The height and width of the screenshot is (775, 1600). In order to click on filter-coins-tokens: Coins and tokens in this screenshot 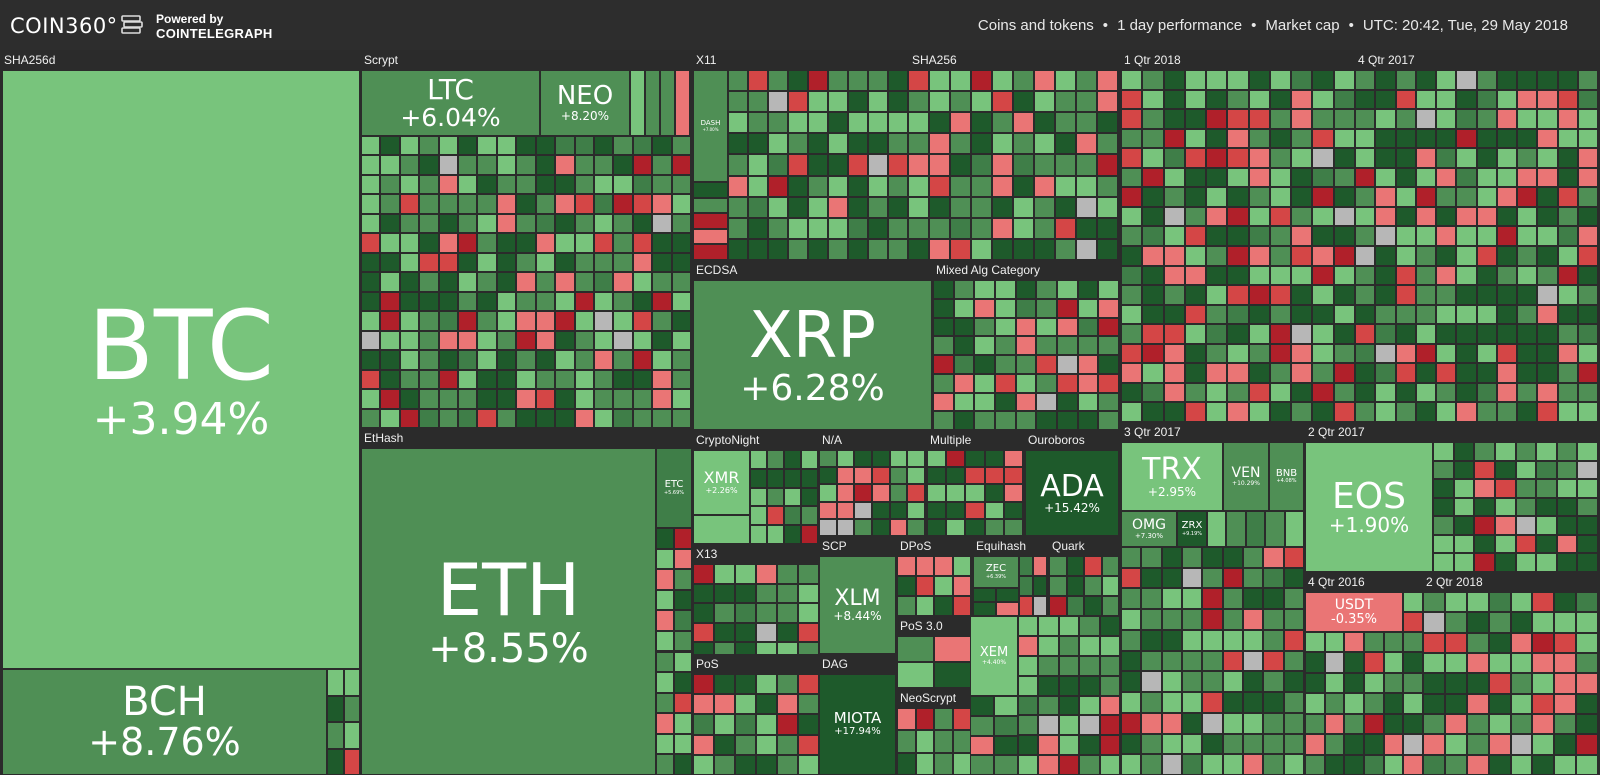, I will do `click(1035, 25)`.